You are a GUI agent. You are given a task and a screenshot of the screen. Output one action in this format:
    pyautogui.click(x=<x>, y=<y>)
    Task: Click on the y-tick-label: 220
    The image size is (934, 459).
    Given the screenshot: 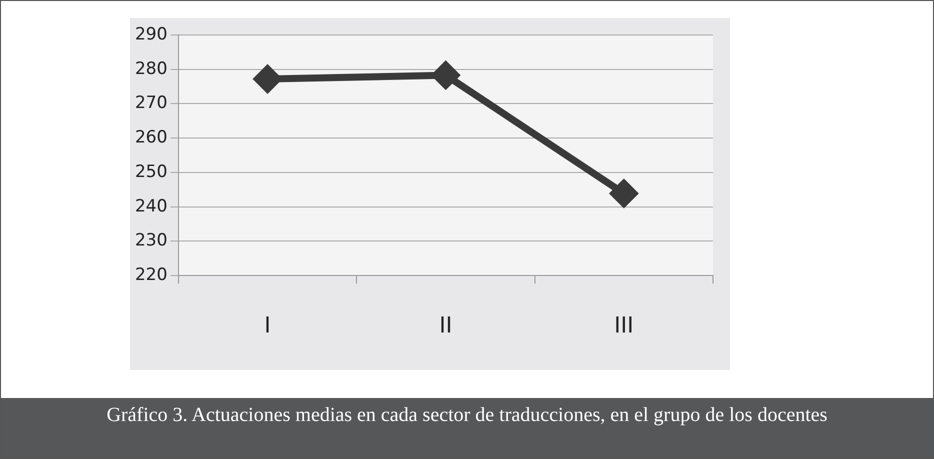 What is the action you would take?
    pyautogui.click(x=151, y=275)
    